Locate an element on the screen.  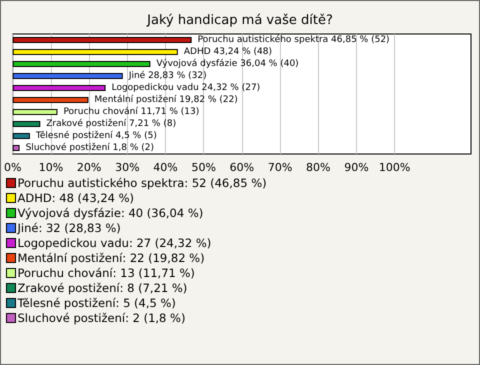
chart-title: Jaký handicap má vaše dítě? is located at coordinates (239, 20).